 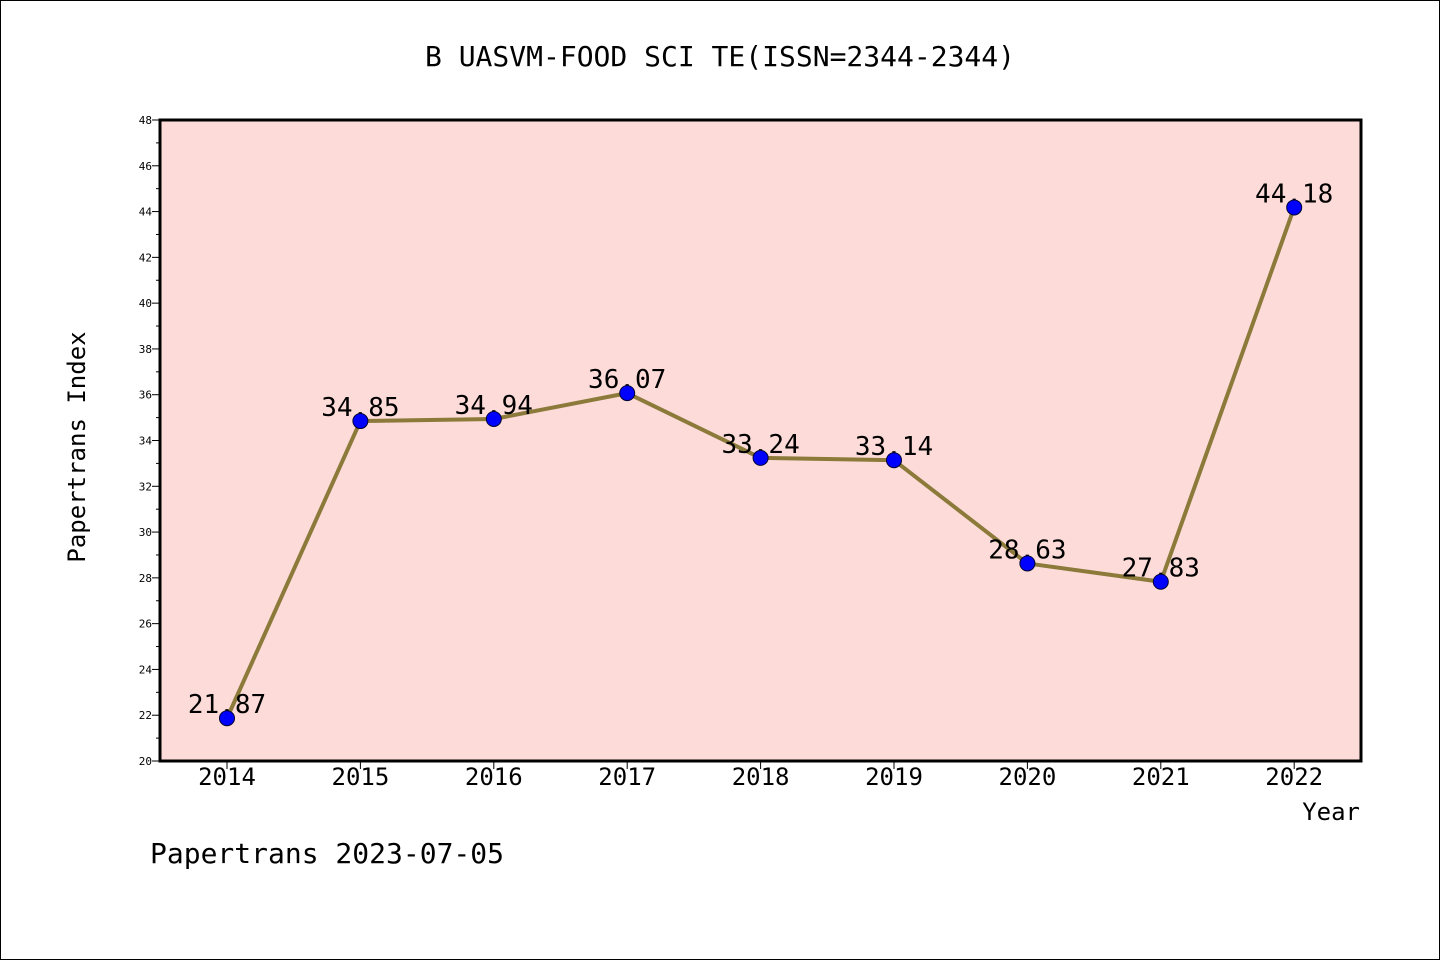 What do you see at coordinates (145, 257) in the screenshot?
I see `y-tick-label: 42` at bounding box center [145, 257].